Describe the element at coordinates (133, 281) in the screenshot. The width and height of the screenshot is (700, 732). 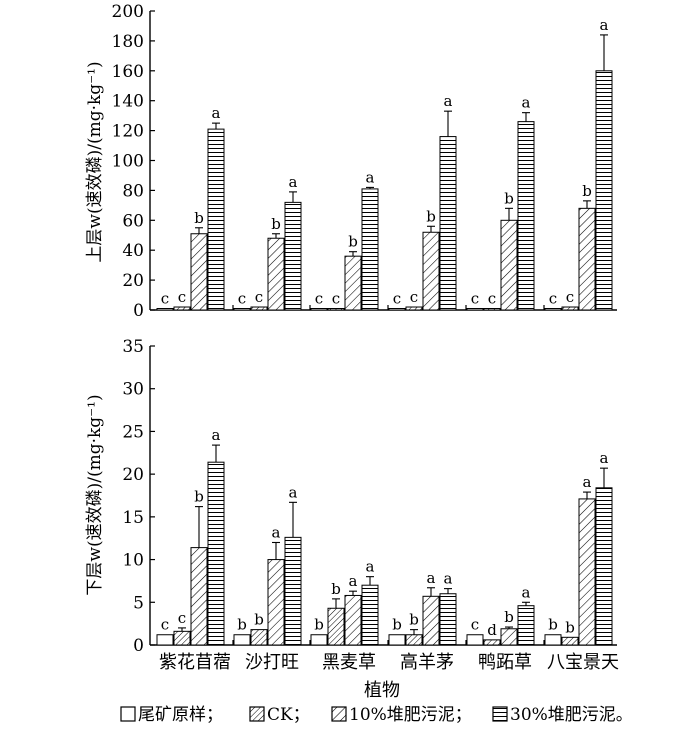
I see `top-y-tick-label: 20` at that location.